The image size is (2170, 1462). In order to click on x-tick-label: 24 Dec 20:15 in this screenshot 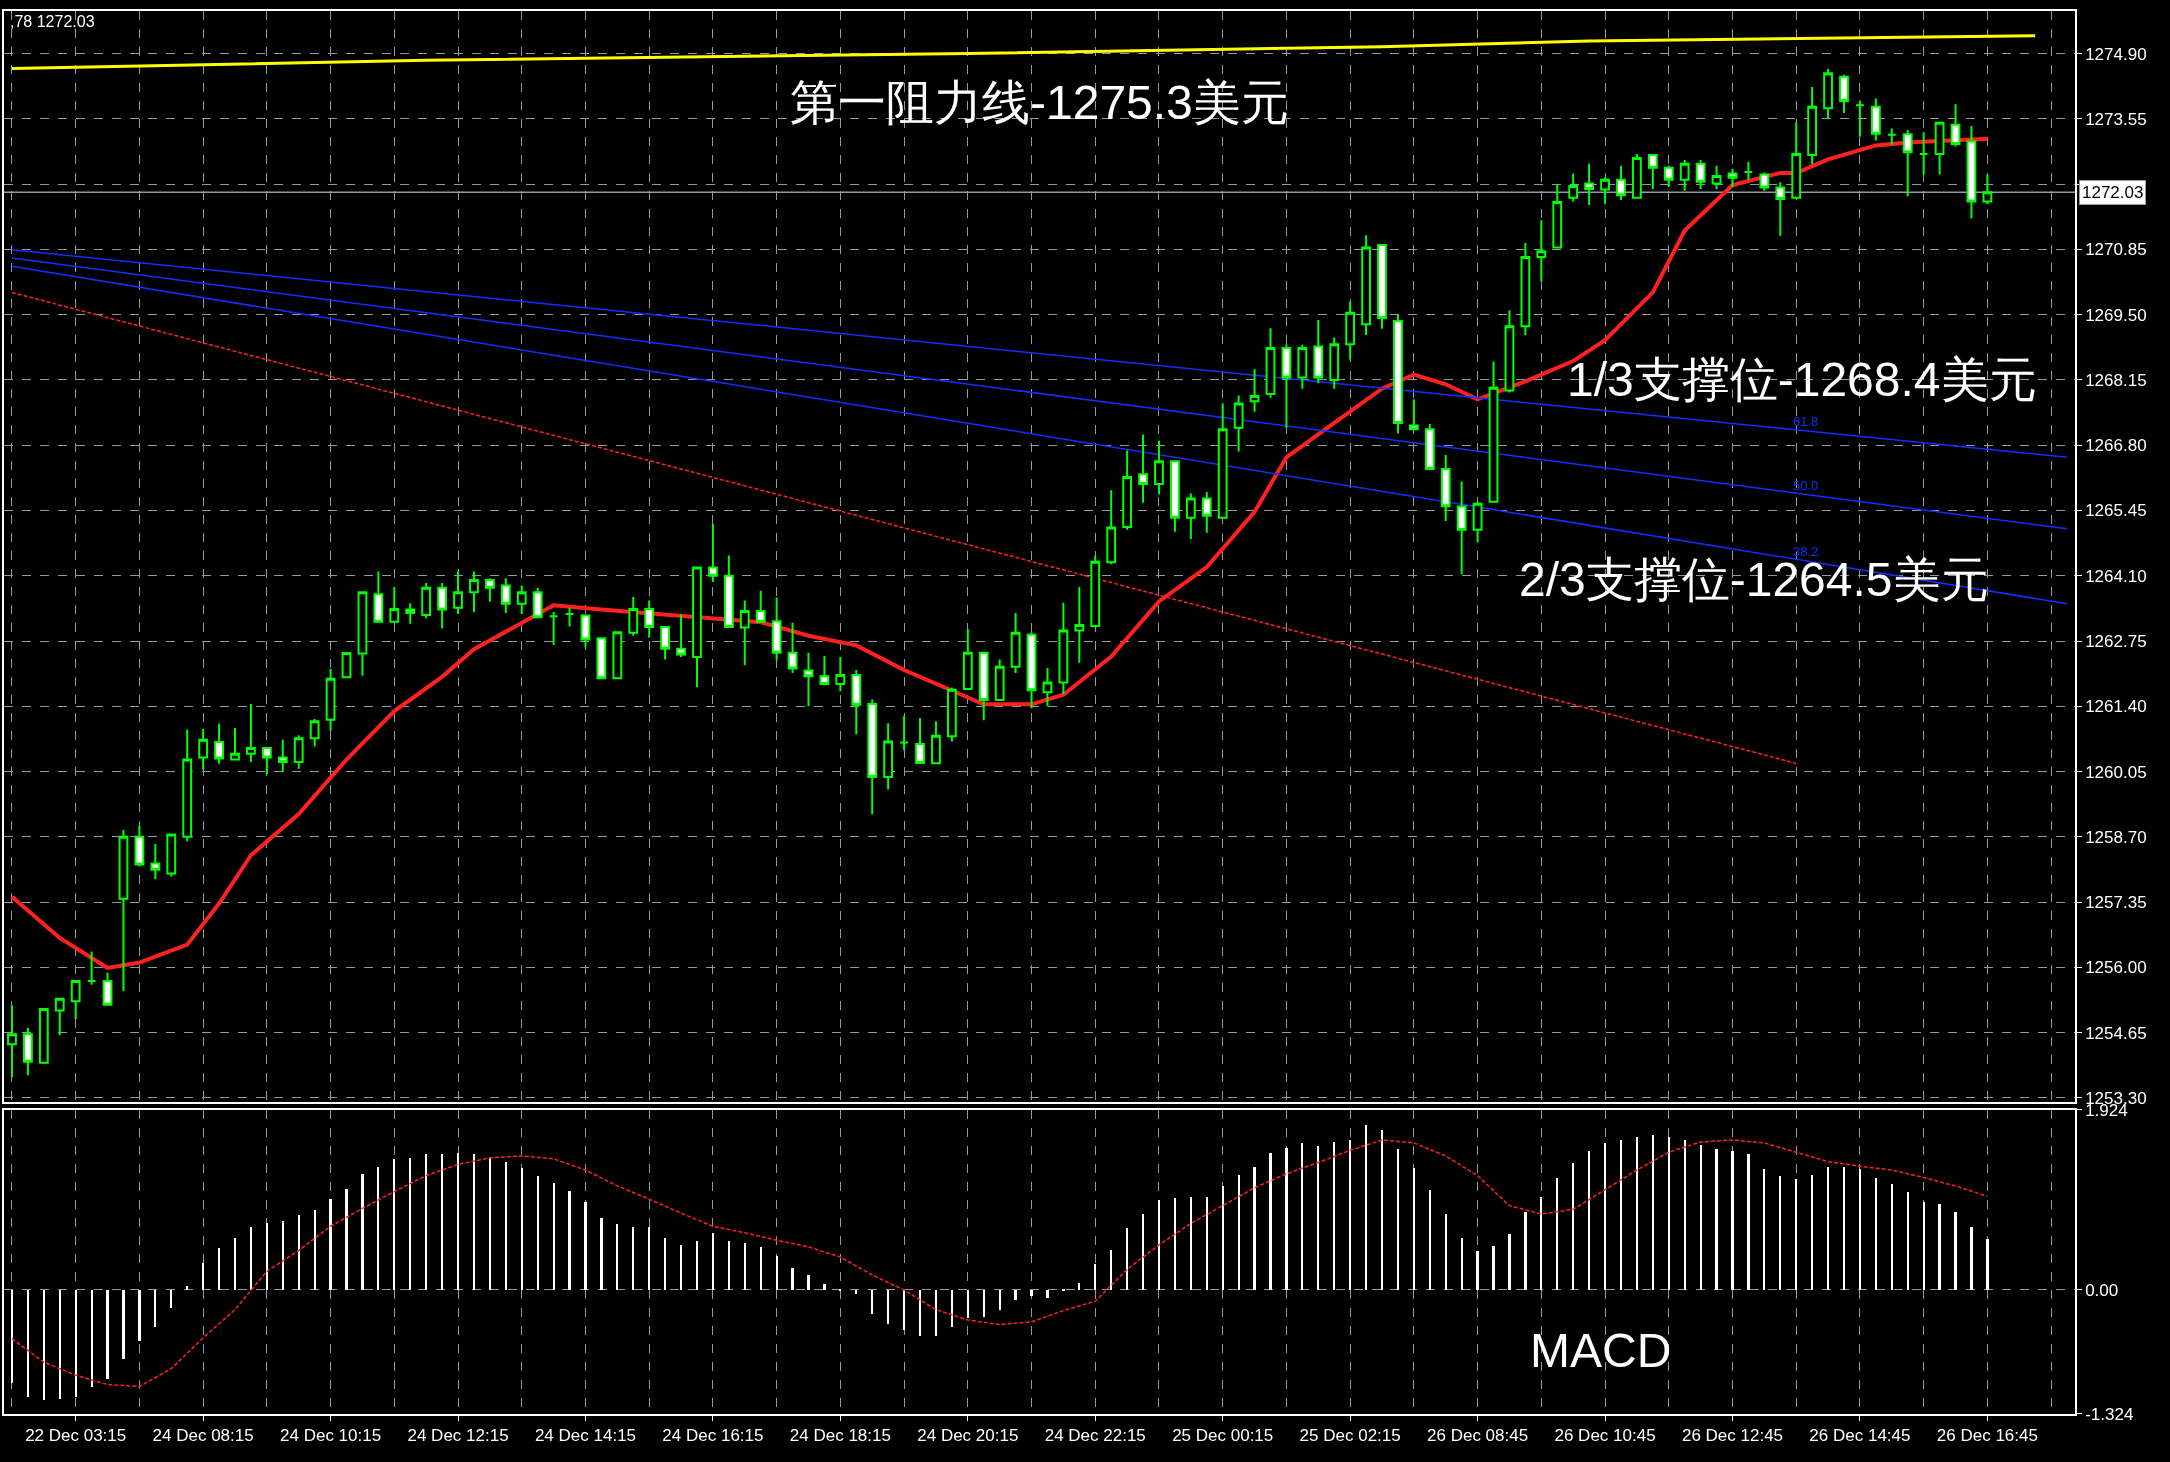, I will do `click(968, 1436)`.